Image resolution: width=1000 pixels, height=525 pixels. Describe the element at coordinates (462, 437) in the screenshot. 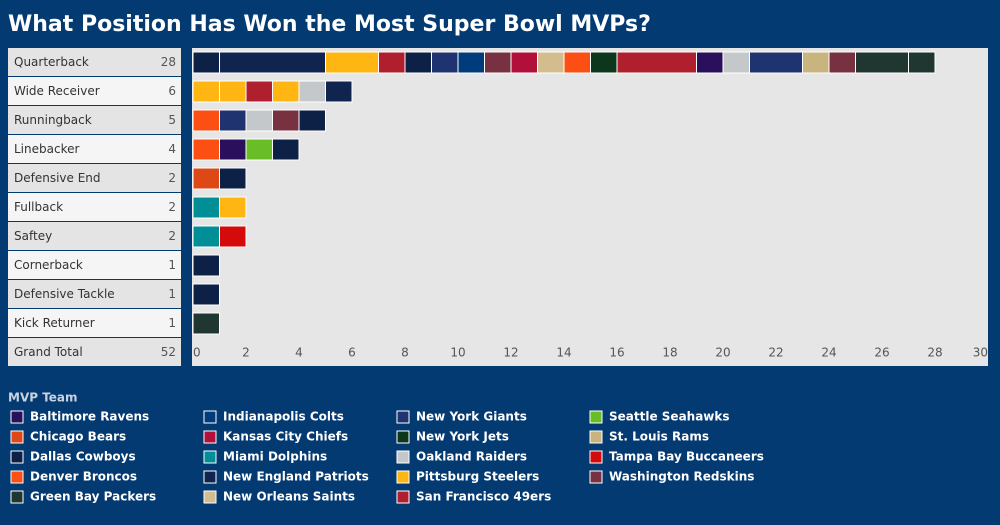

I see `legend-label: New York Jets` at that location.